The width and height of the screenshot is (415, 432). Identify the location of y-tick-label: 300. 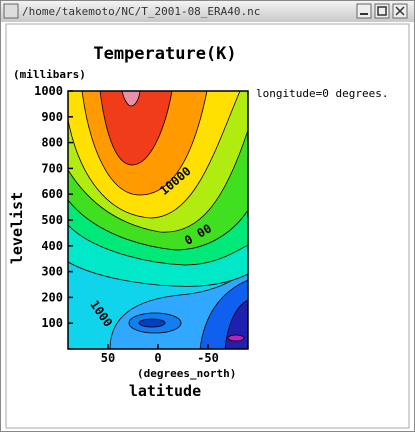
(52, 272).